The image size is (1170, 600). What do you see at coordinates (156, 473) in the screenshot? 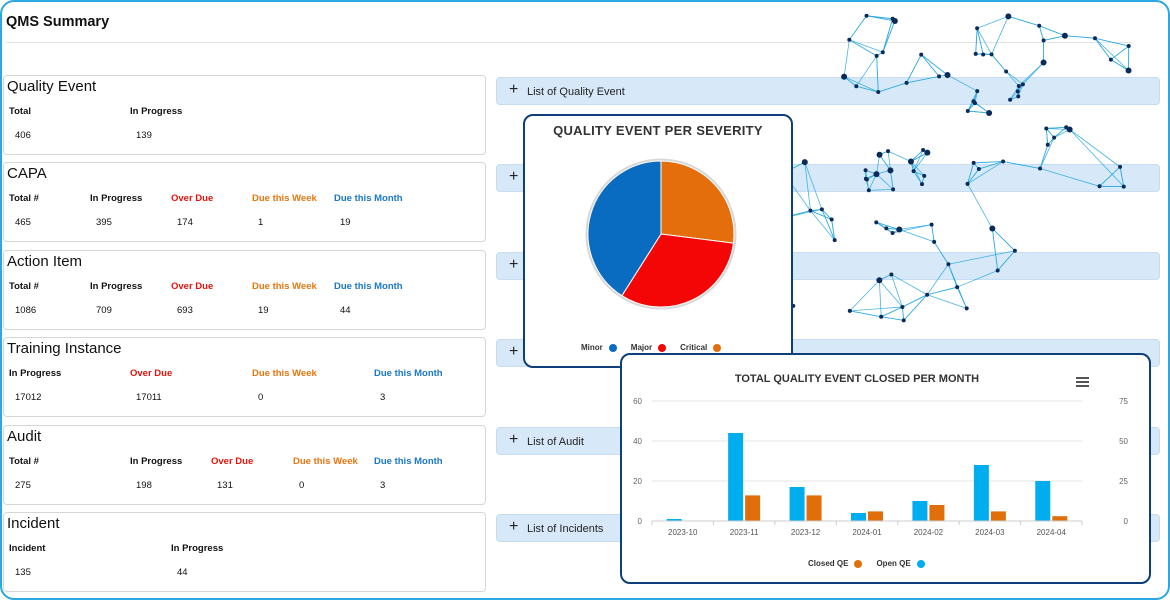
I see `stat-column: In Progress 198` at bounding box center [156, 473].